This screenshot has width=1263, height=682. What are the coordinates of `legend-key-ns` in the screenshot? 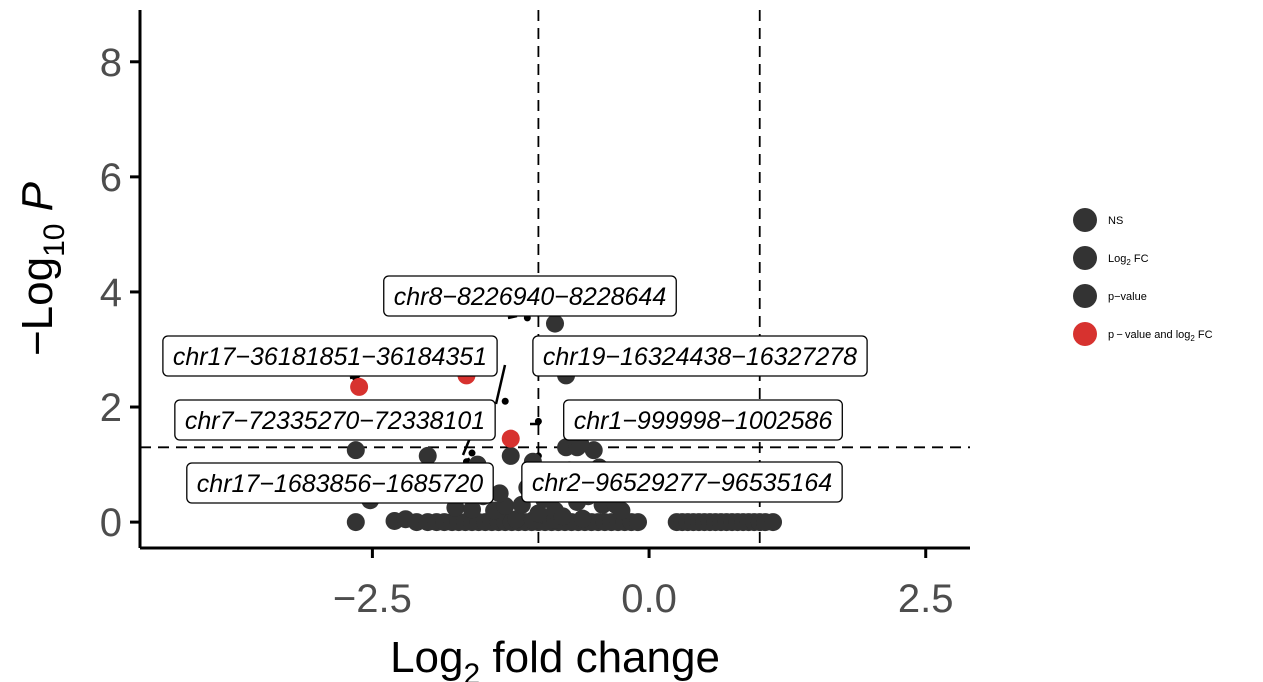 It's located at (1085, 220).